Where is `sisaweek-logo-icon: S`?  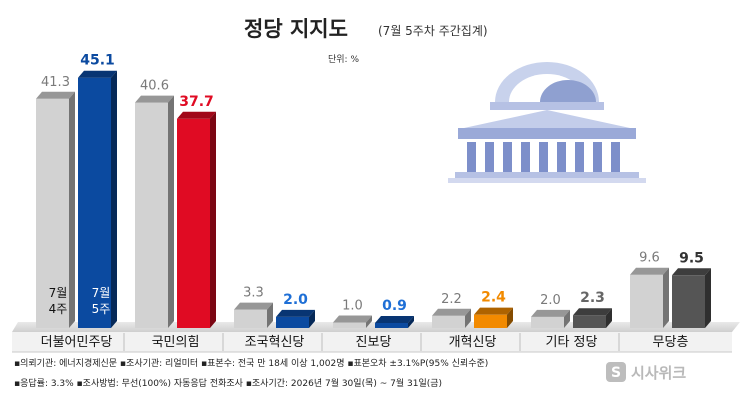 sisaweek-logo-icon: S is located at coordinates (616, 372).